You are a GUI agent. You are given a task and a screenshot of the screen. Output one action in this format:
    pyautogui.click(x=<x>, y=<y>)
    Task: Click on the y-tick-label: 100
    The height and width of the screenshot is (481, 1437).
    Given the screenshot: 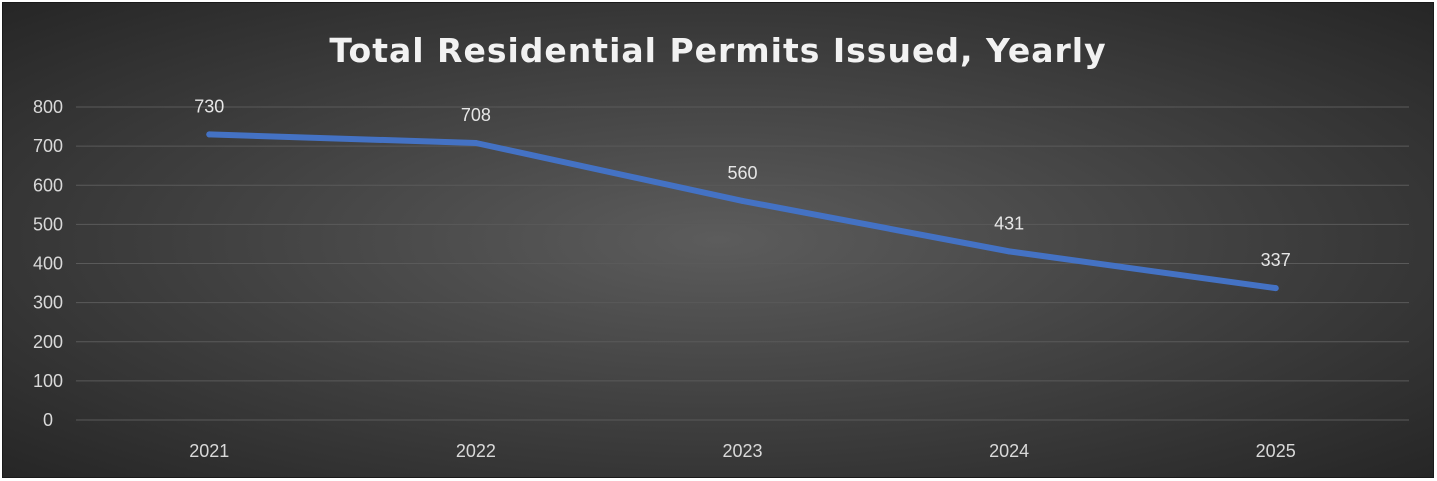 What is the action you would take?
    pyautogui.click(x=48, y=381)
    